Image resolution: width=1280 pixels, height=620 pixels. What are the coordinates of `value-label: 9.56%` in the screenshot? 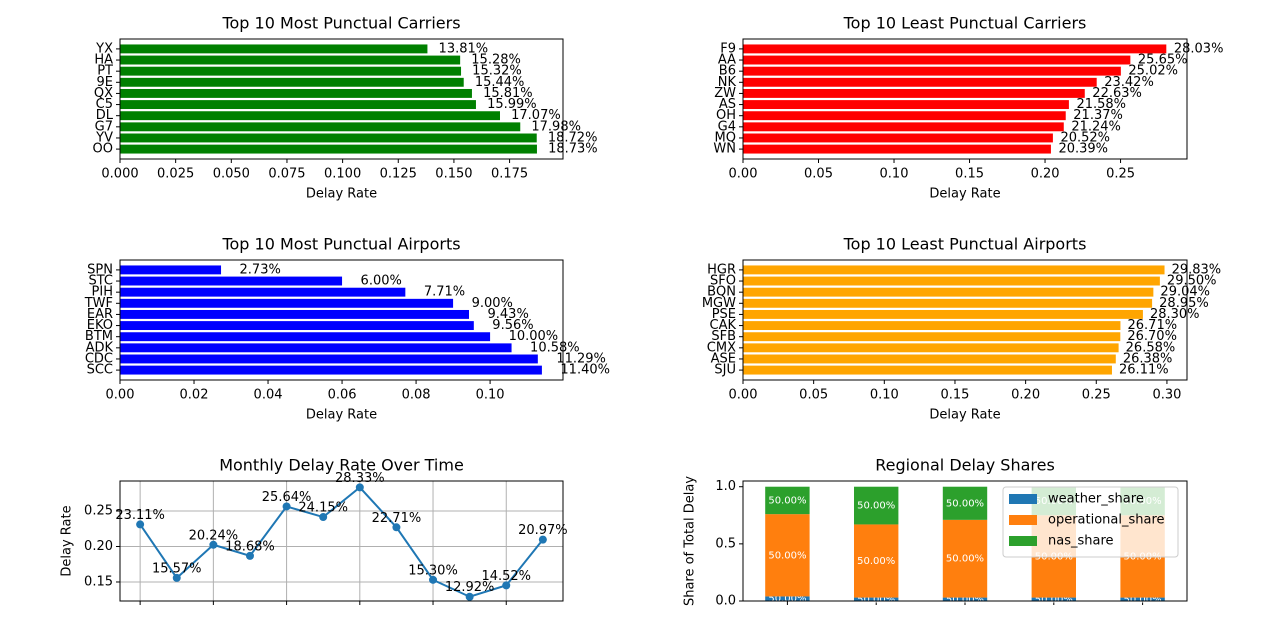 It's located at (512, 325).